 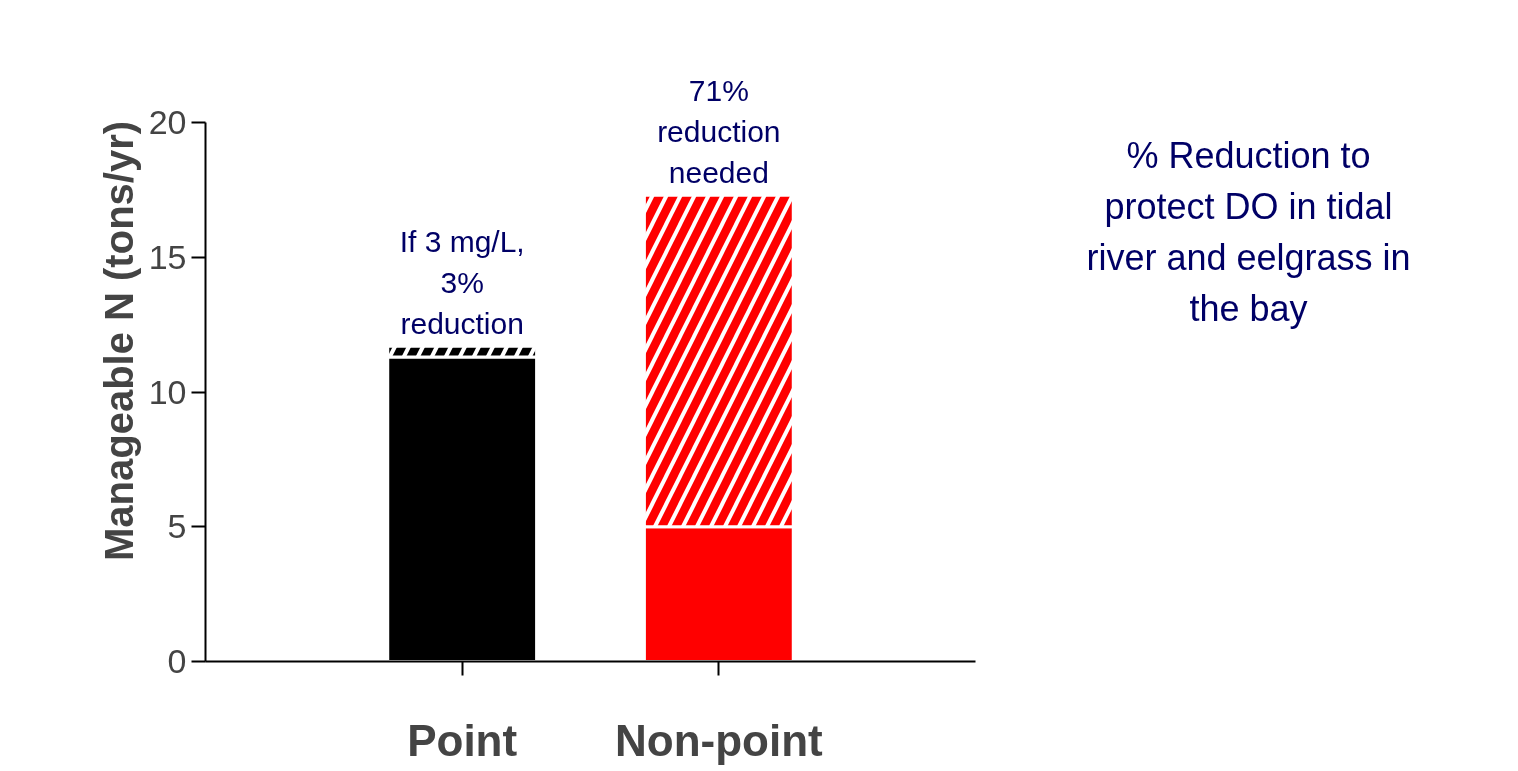 I want to click on y-tick-label: 10, so click(x=167, y=391).